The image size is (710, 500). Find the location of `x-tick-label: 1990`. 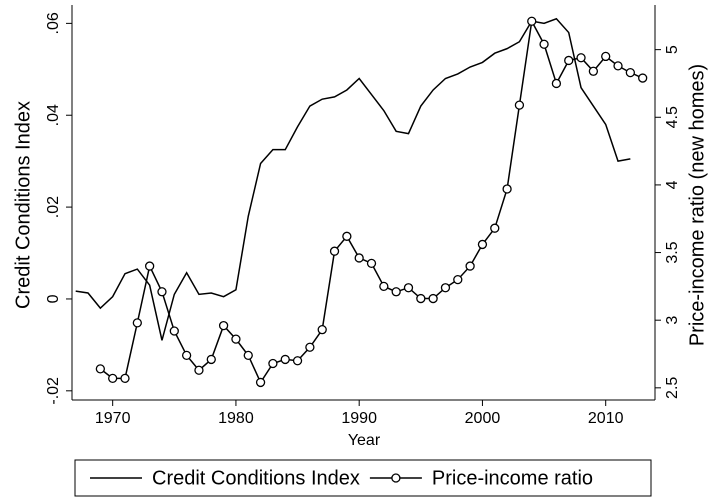

x-tick-label: 1990 is located at coordinates (359, 418).